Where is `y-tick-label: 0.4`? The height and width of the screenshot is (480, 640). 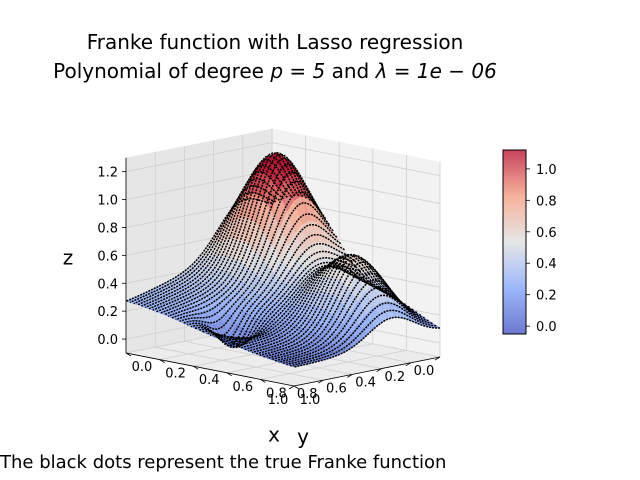 y-tick-label: 0.4 is located at coordinates (365, 383).